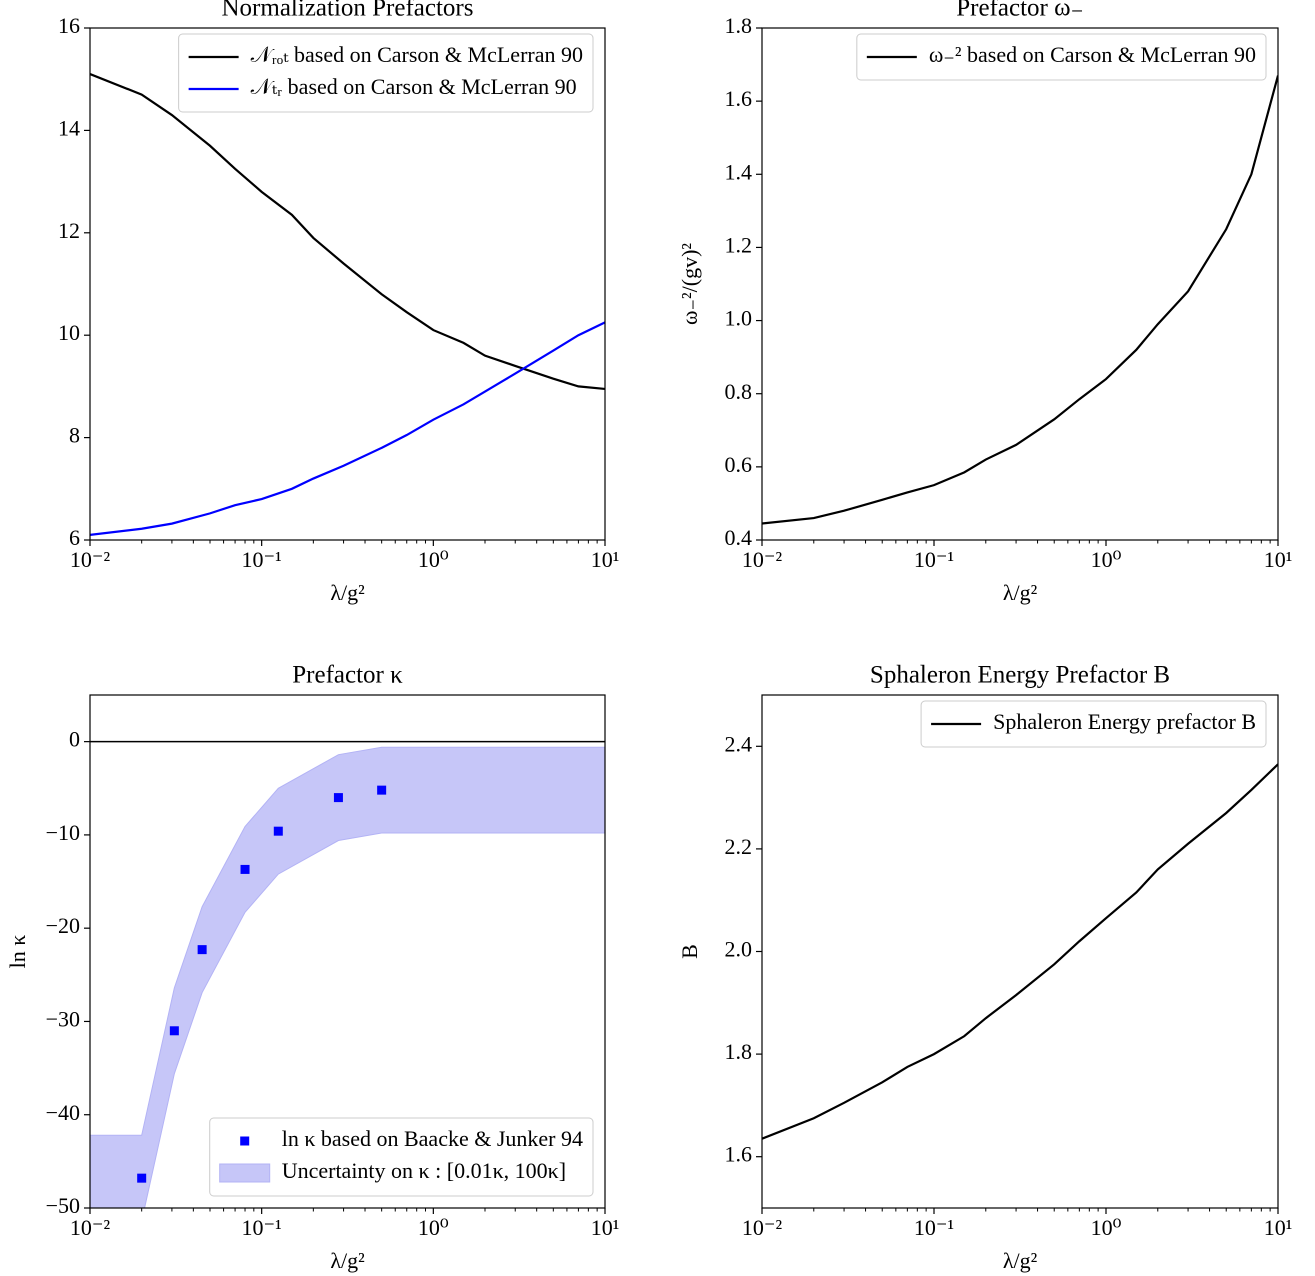 The image size is (1315, 1276). Describe the element at coordinates (739, 244) in the screenshot. I see `y-tick-label: 1.2` at that location.